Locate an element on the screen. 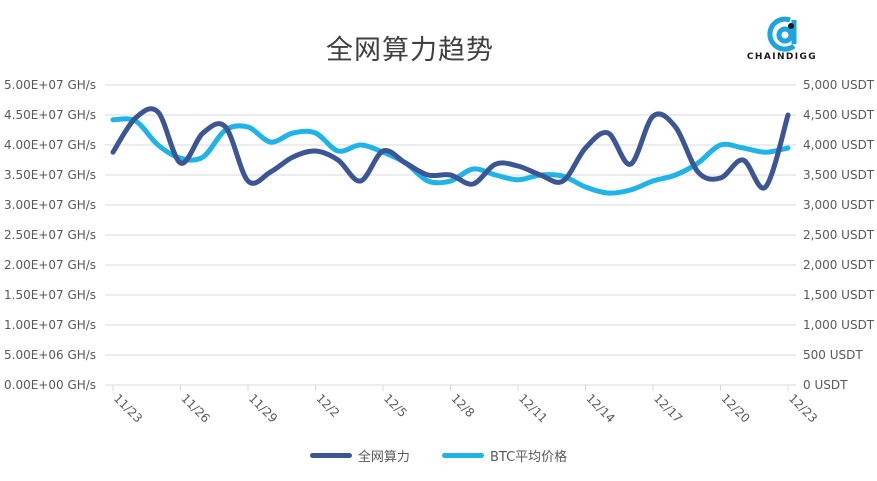 Image resolution: width=877 pixels, height=481 pixels. y-right-tick-label: 2,500 USDT is located at coordinates (839, 235).